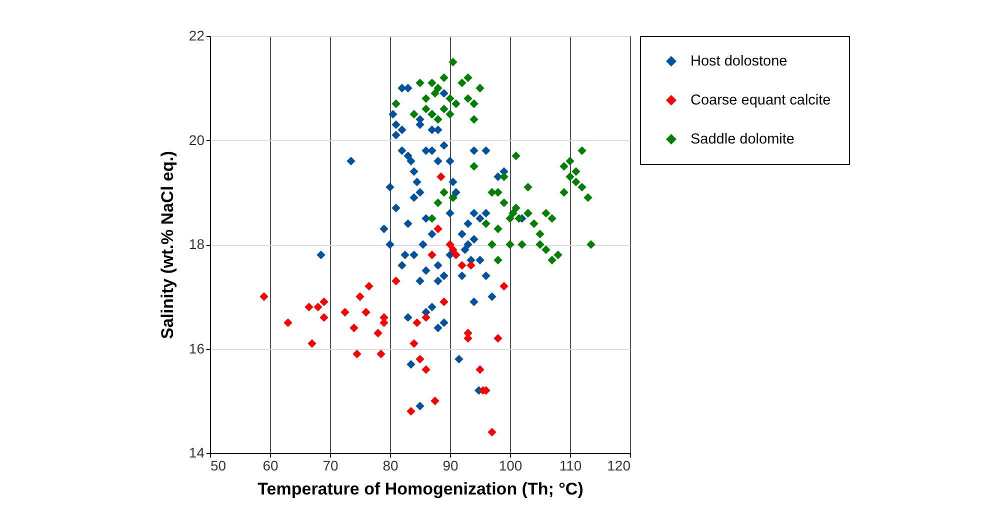  Describe the element at coordinates (196, 36) in the screenshot. I see `y-tick-label: 22` at that location.